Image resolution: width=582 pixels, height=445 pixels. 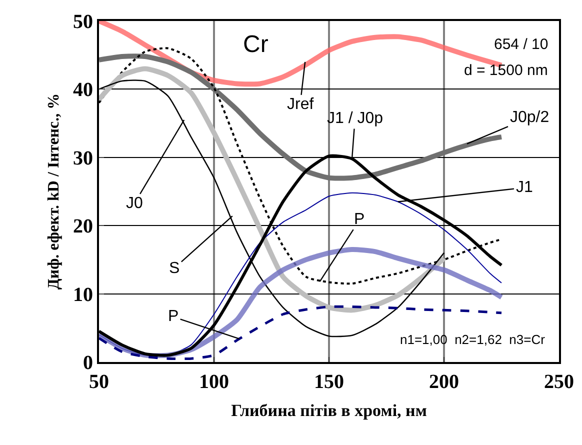 I want to click on y-tick-label: 40, so click(x=83, y=90).